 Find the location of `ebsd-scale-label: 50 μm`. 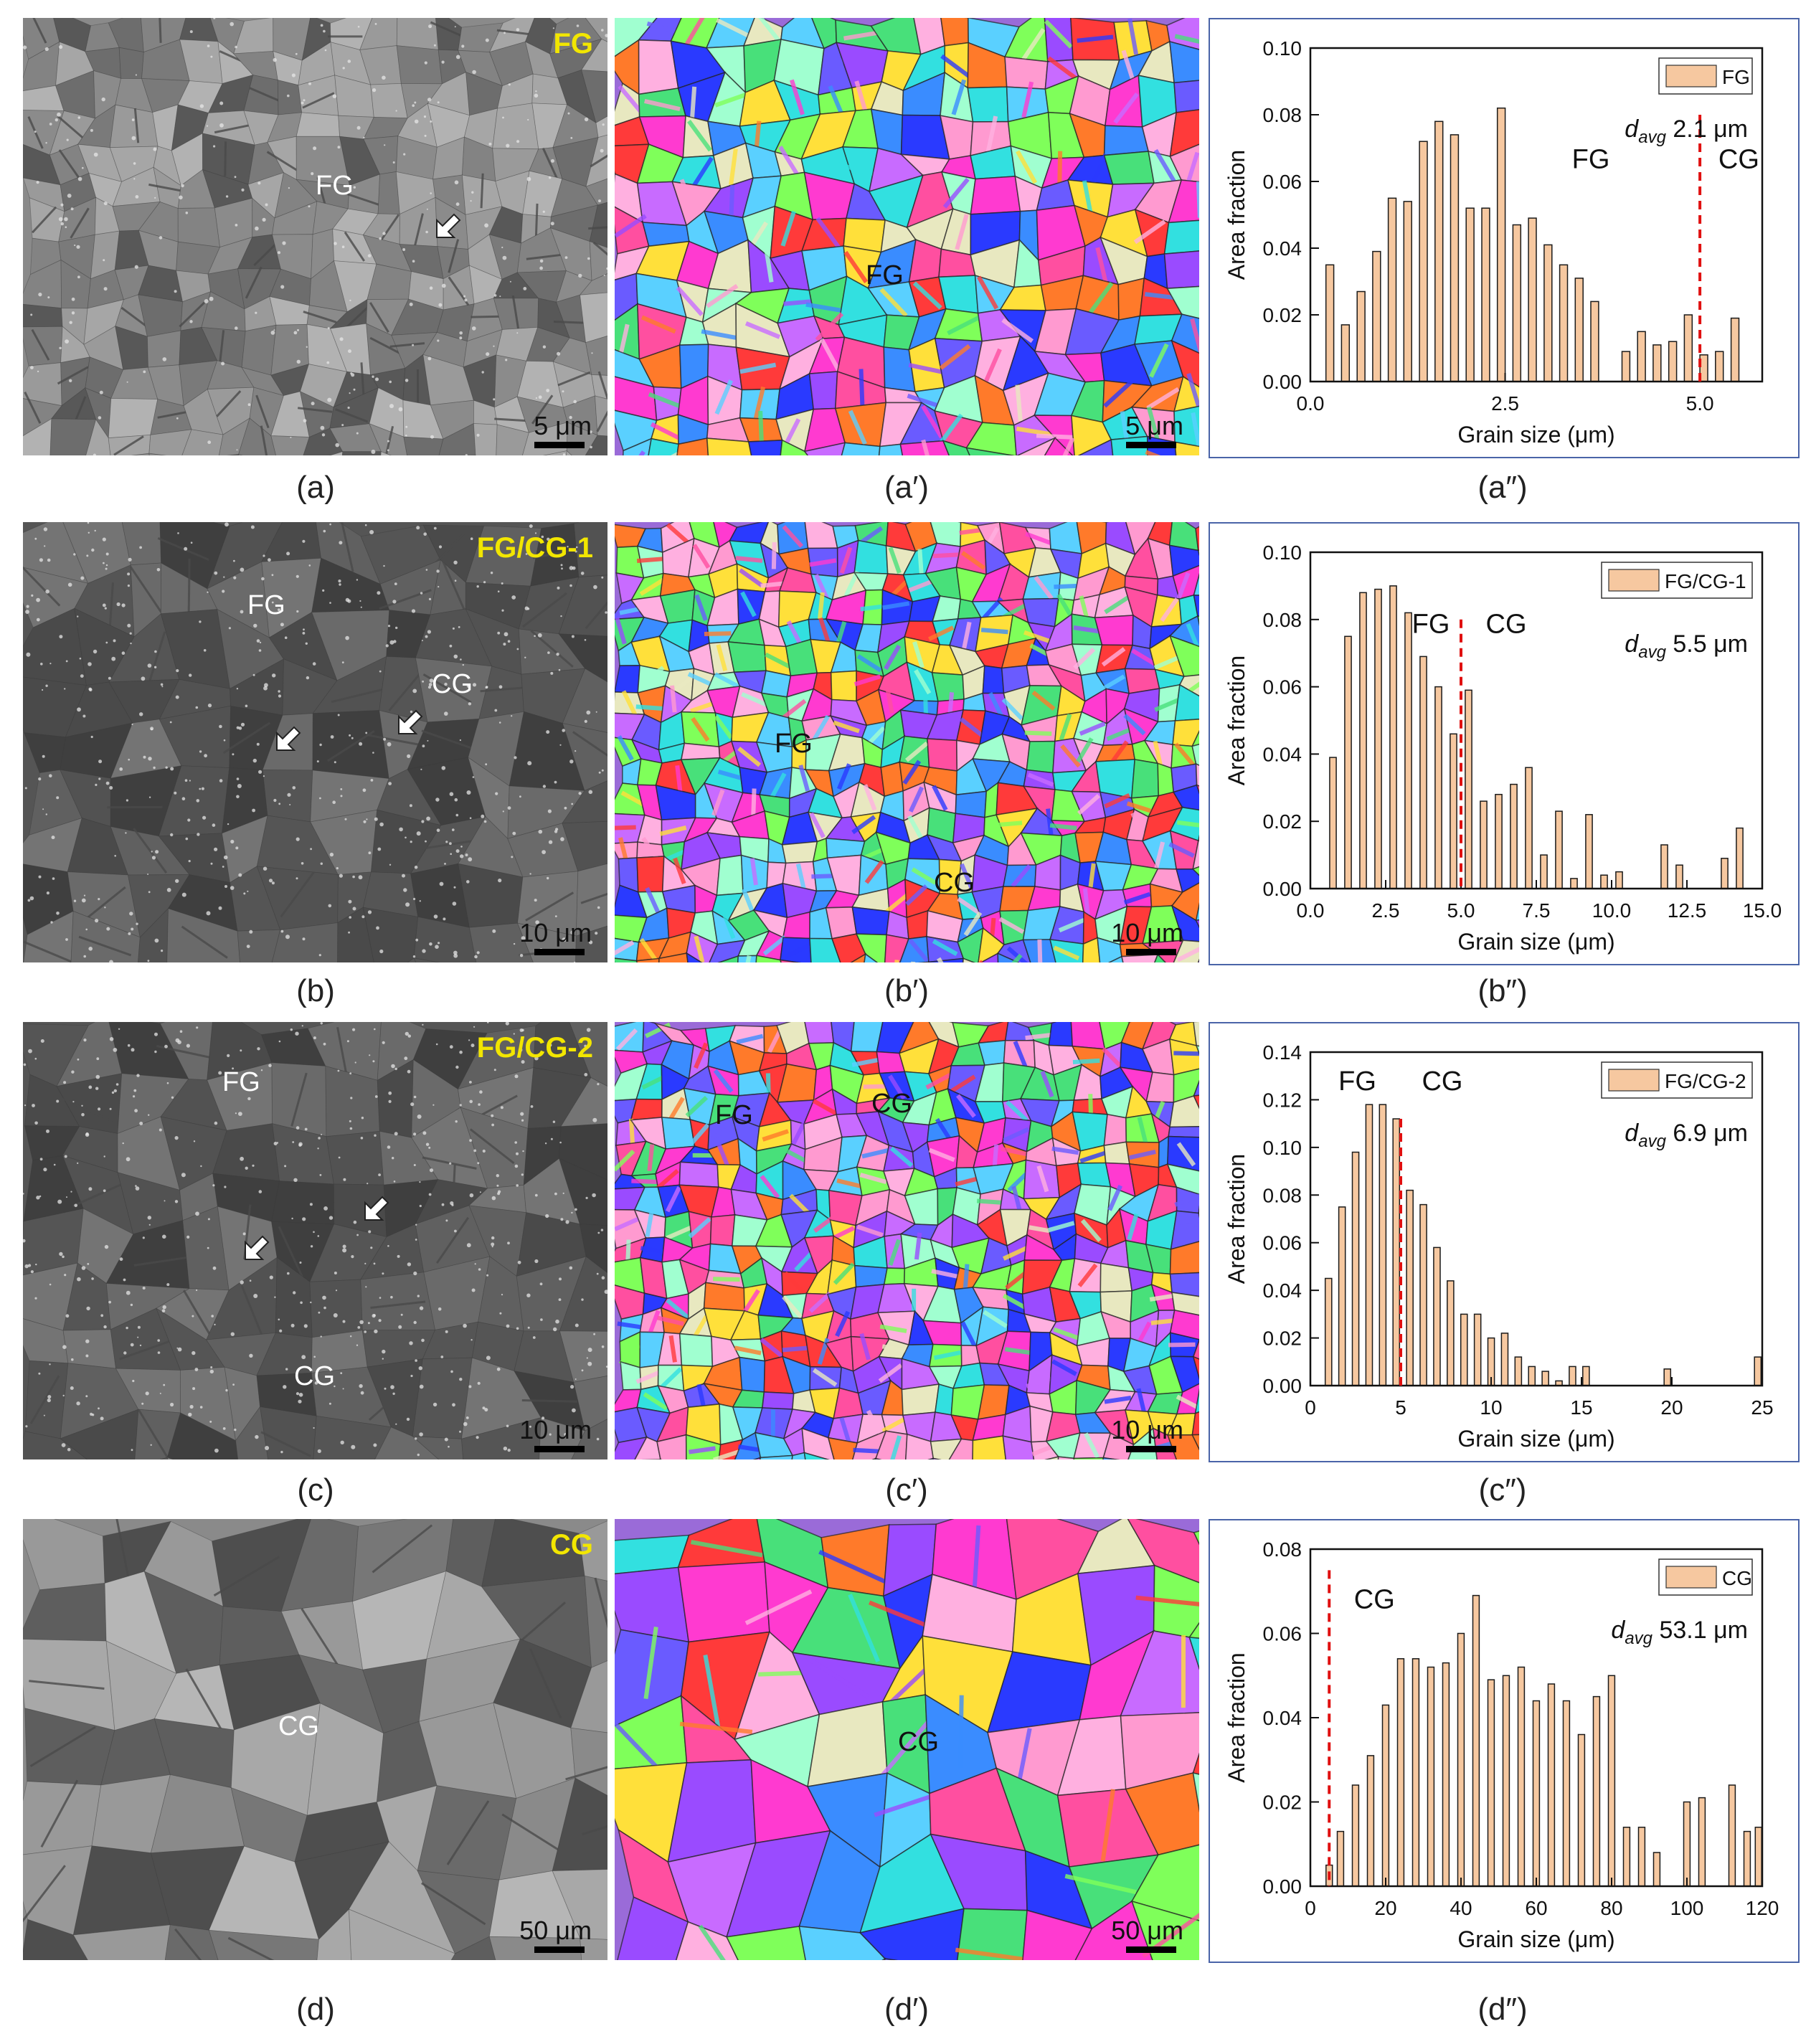

ebsd-scale-label: 50 μm is located at coordinates (1147, 1930).